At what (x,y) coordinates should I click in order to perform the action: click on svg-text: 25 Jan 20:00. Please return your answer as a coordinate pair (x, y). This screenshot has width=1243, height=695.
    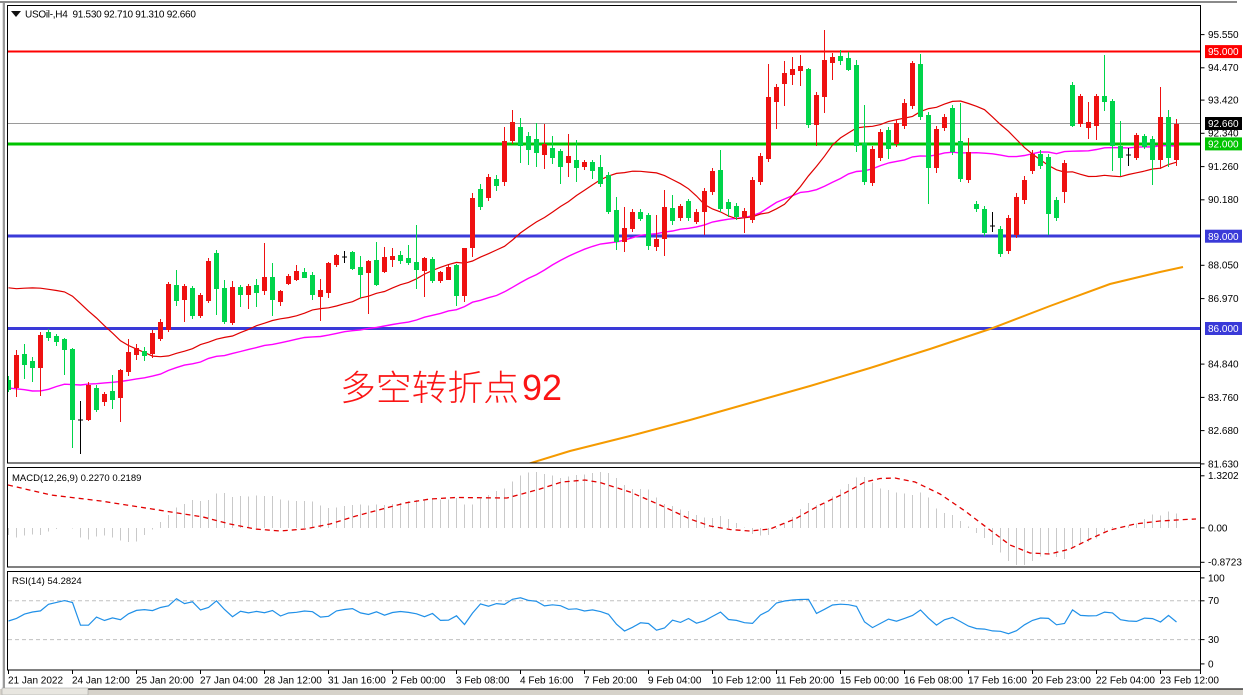
    Looking at the image, I should click on (165, 681).